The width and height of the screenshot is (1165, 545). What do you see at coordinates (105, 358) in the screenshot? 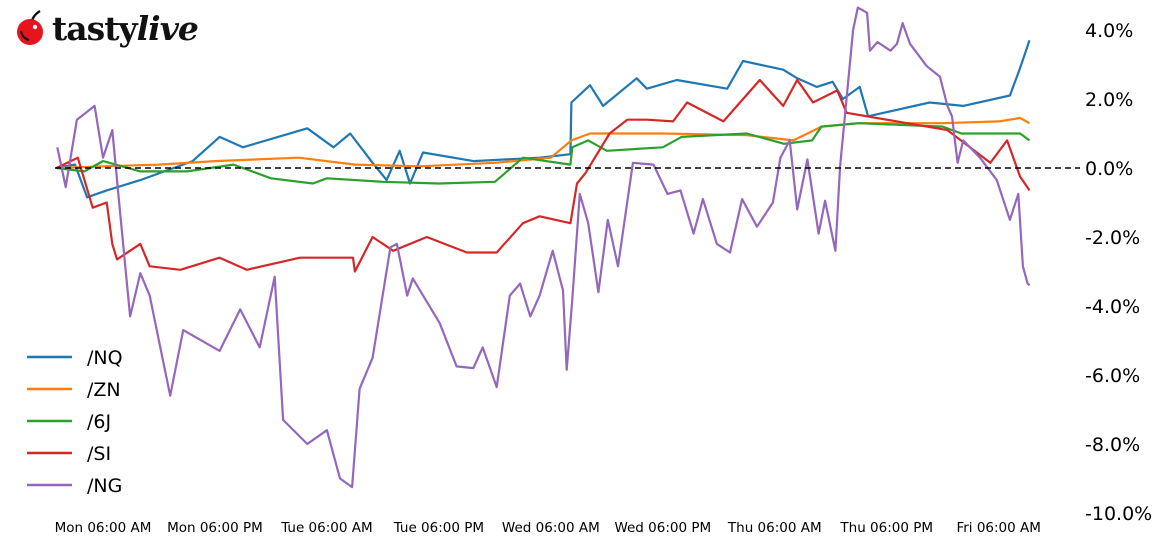
I see `legend-label-nq: /NQ` at bounding box center [105, 358].